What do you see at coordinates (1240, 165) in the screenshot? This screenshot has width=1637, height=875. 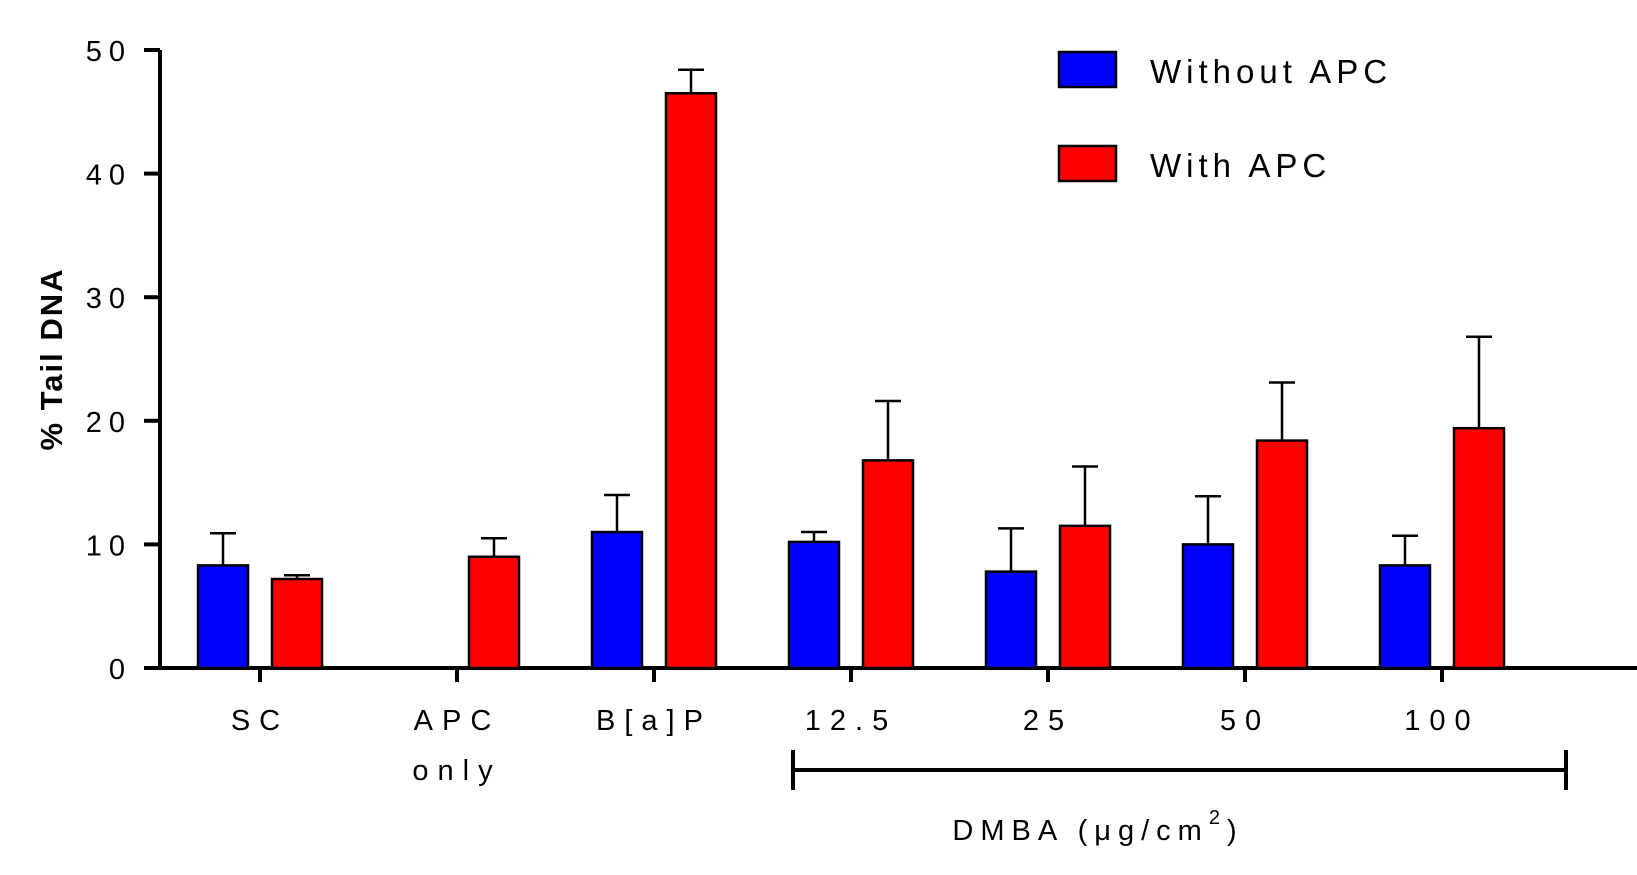 I see `legend-label: With APC` at bounding box center [1240, 165].